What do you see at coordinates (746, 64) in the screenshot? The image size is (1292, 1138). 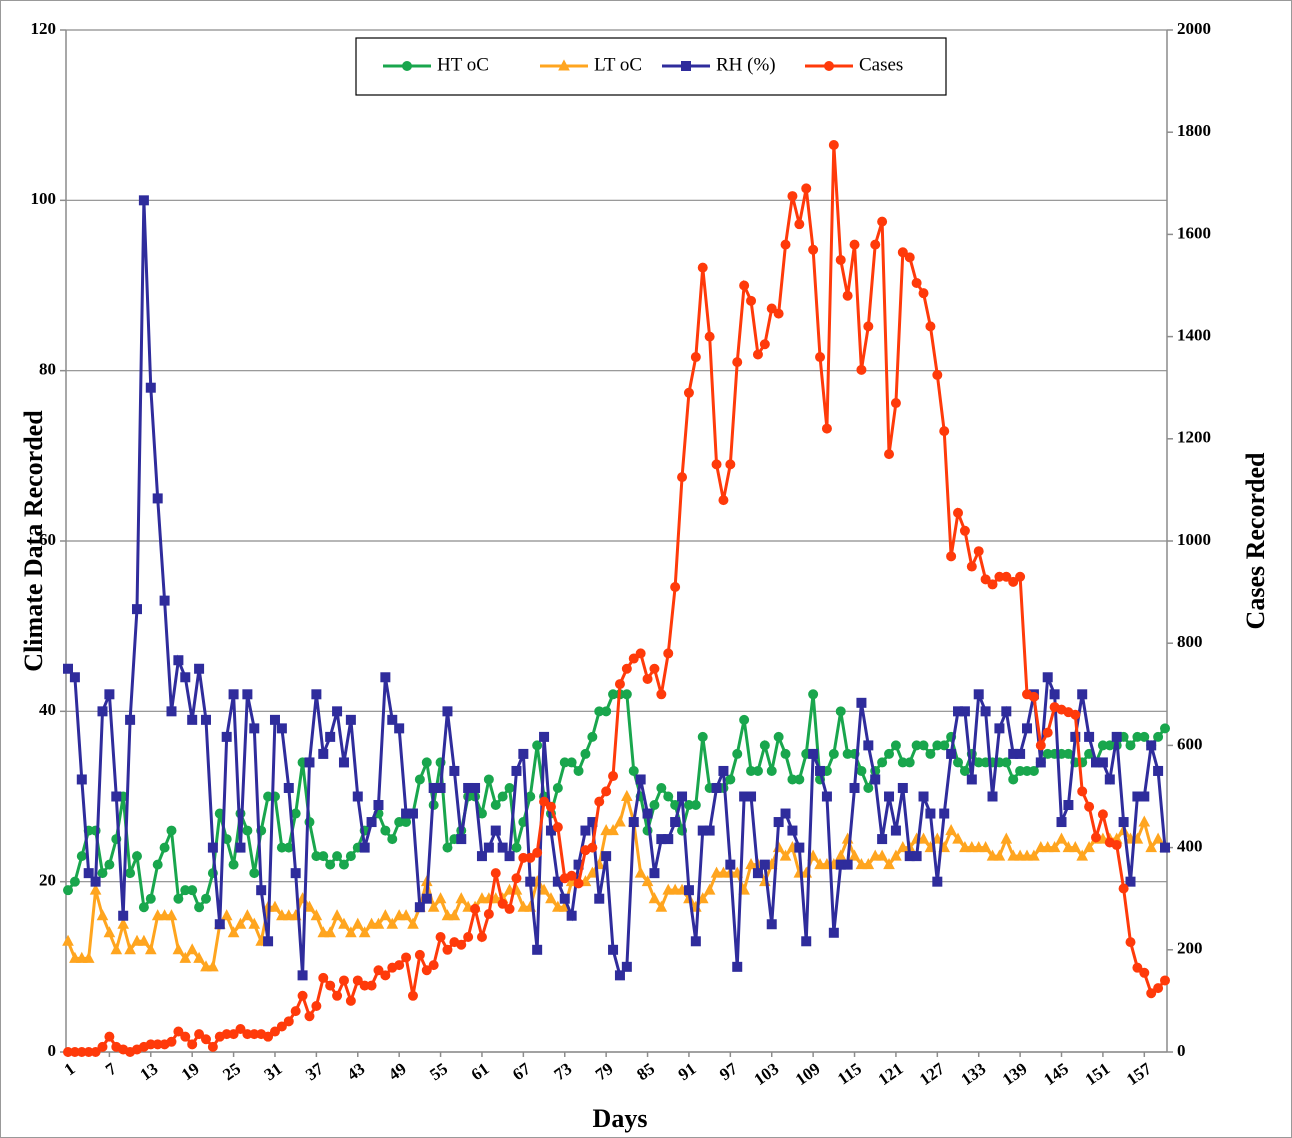 I see `legend-label: RH (%)` at bounding box center [746, 64].